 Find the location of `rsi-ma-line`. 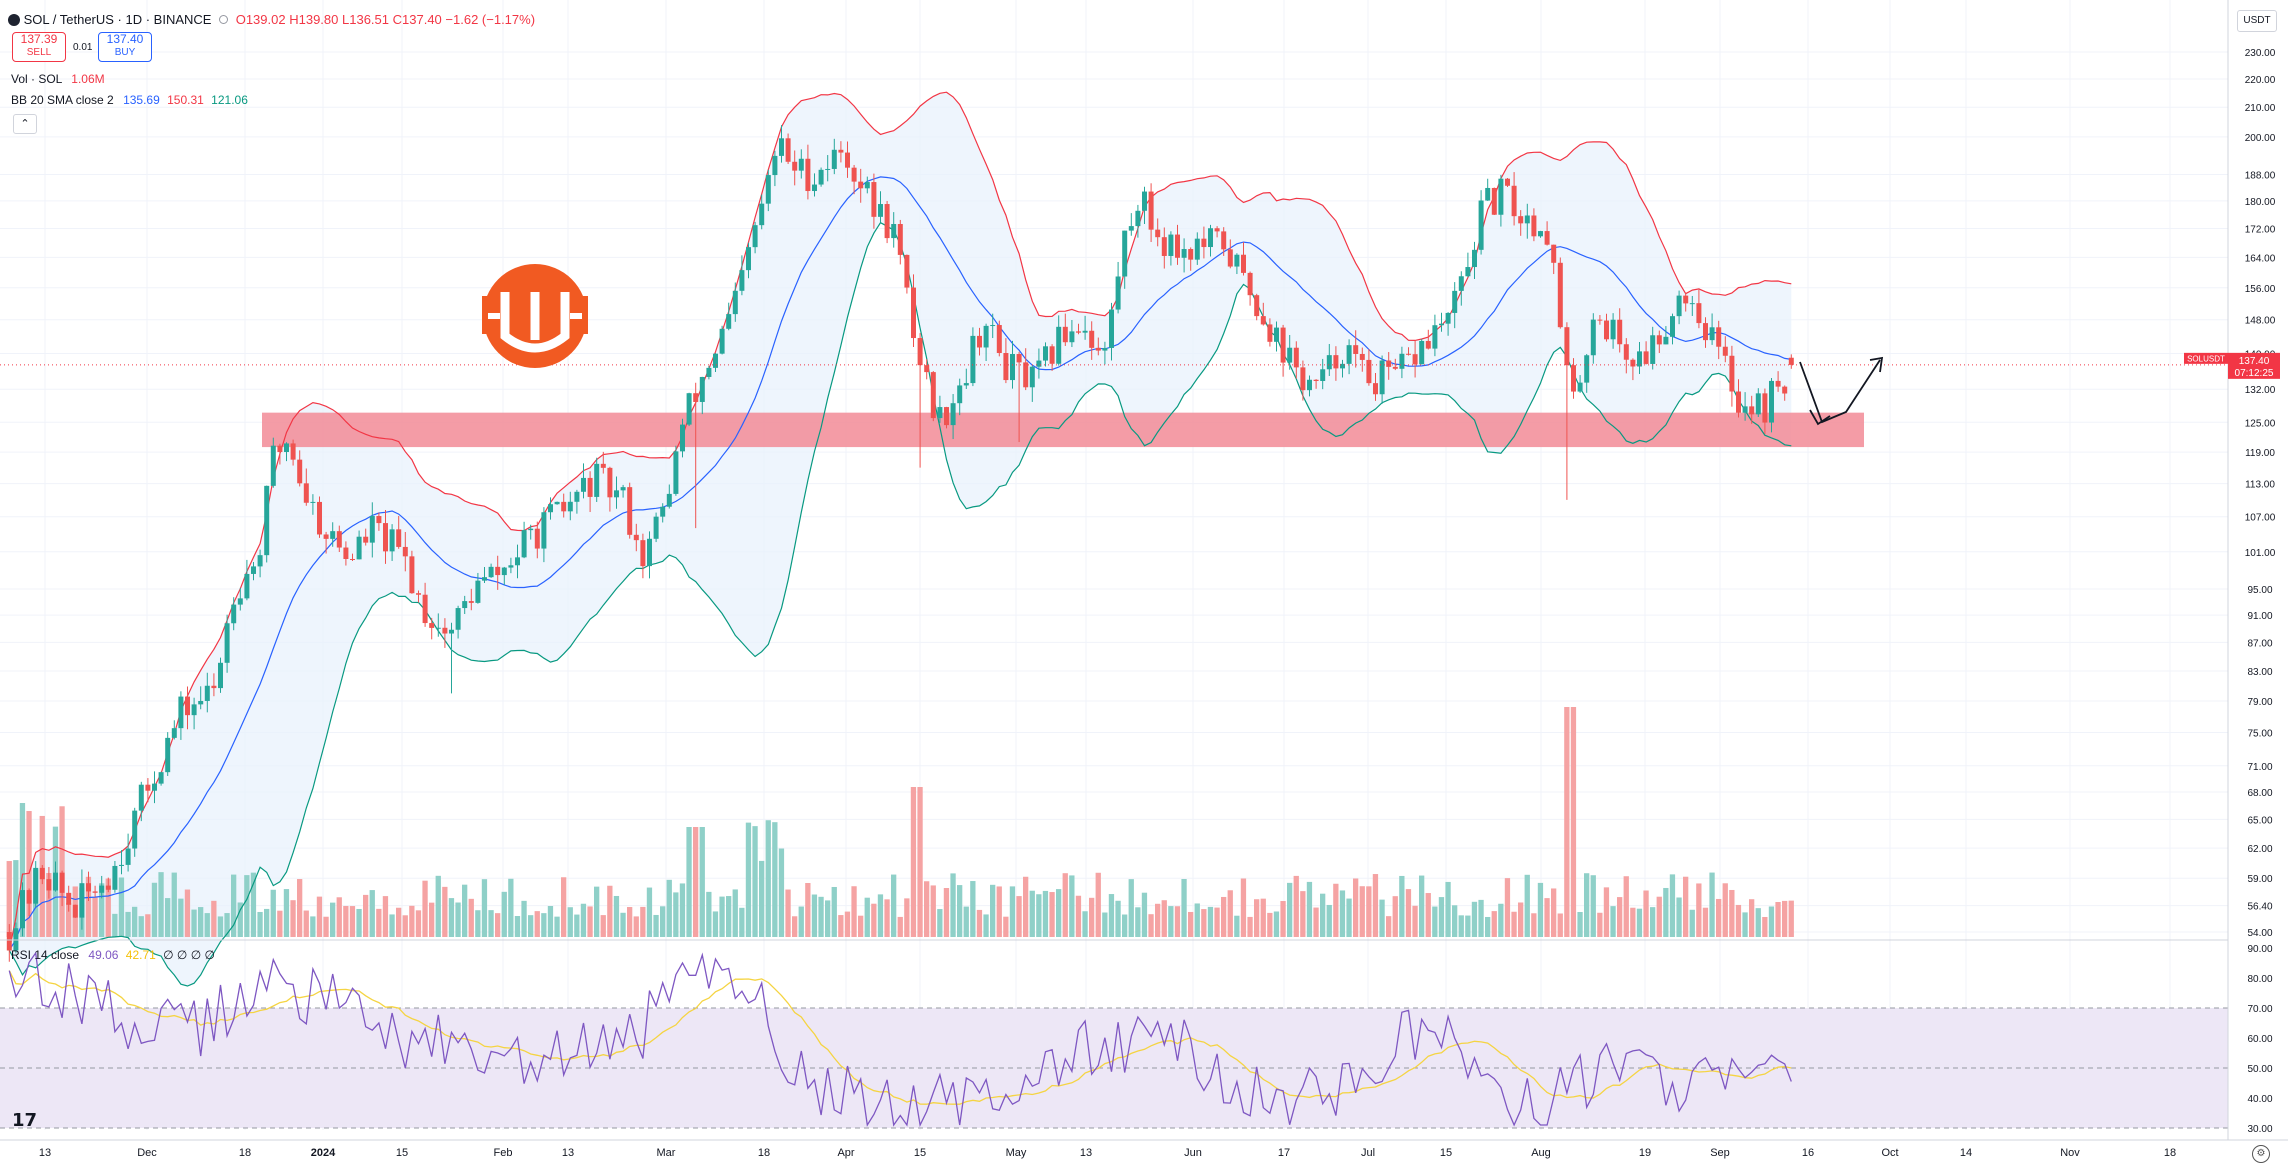

rsi-ma-line is located at coordinates (900, 1037).